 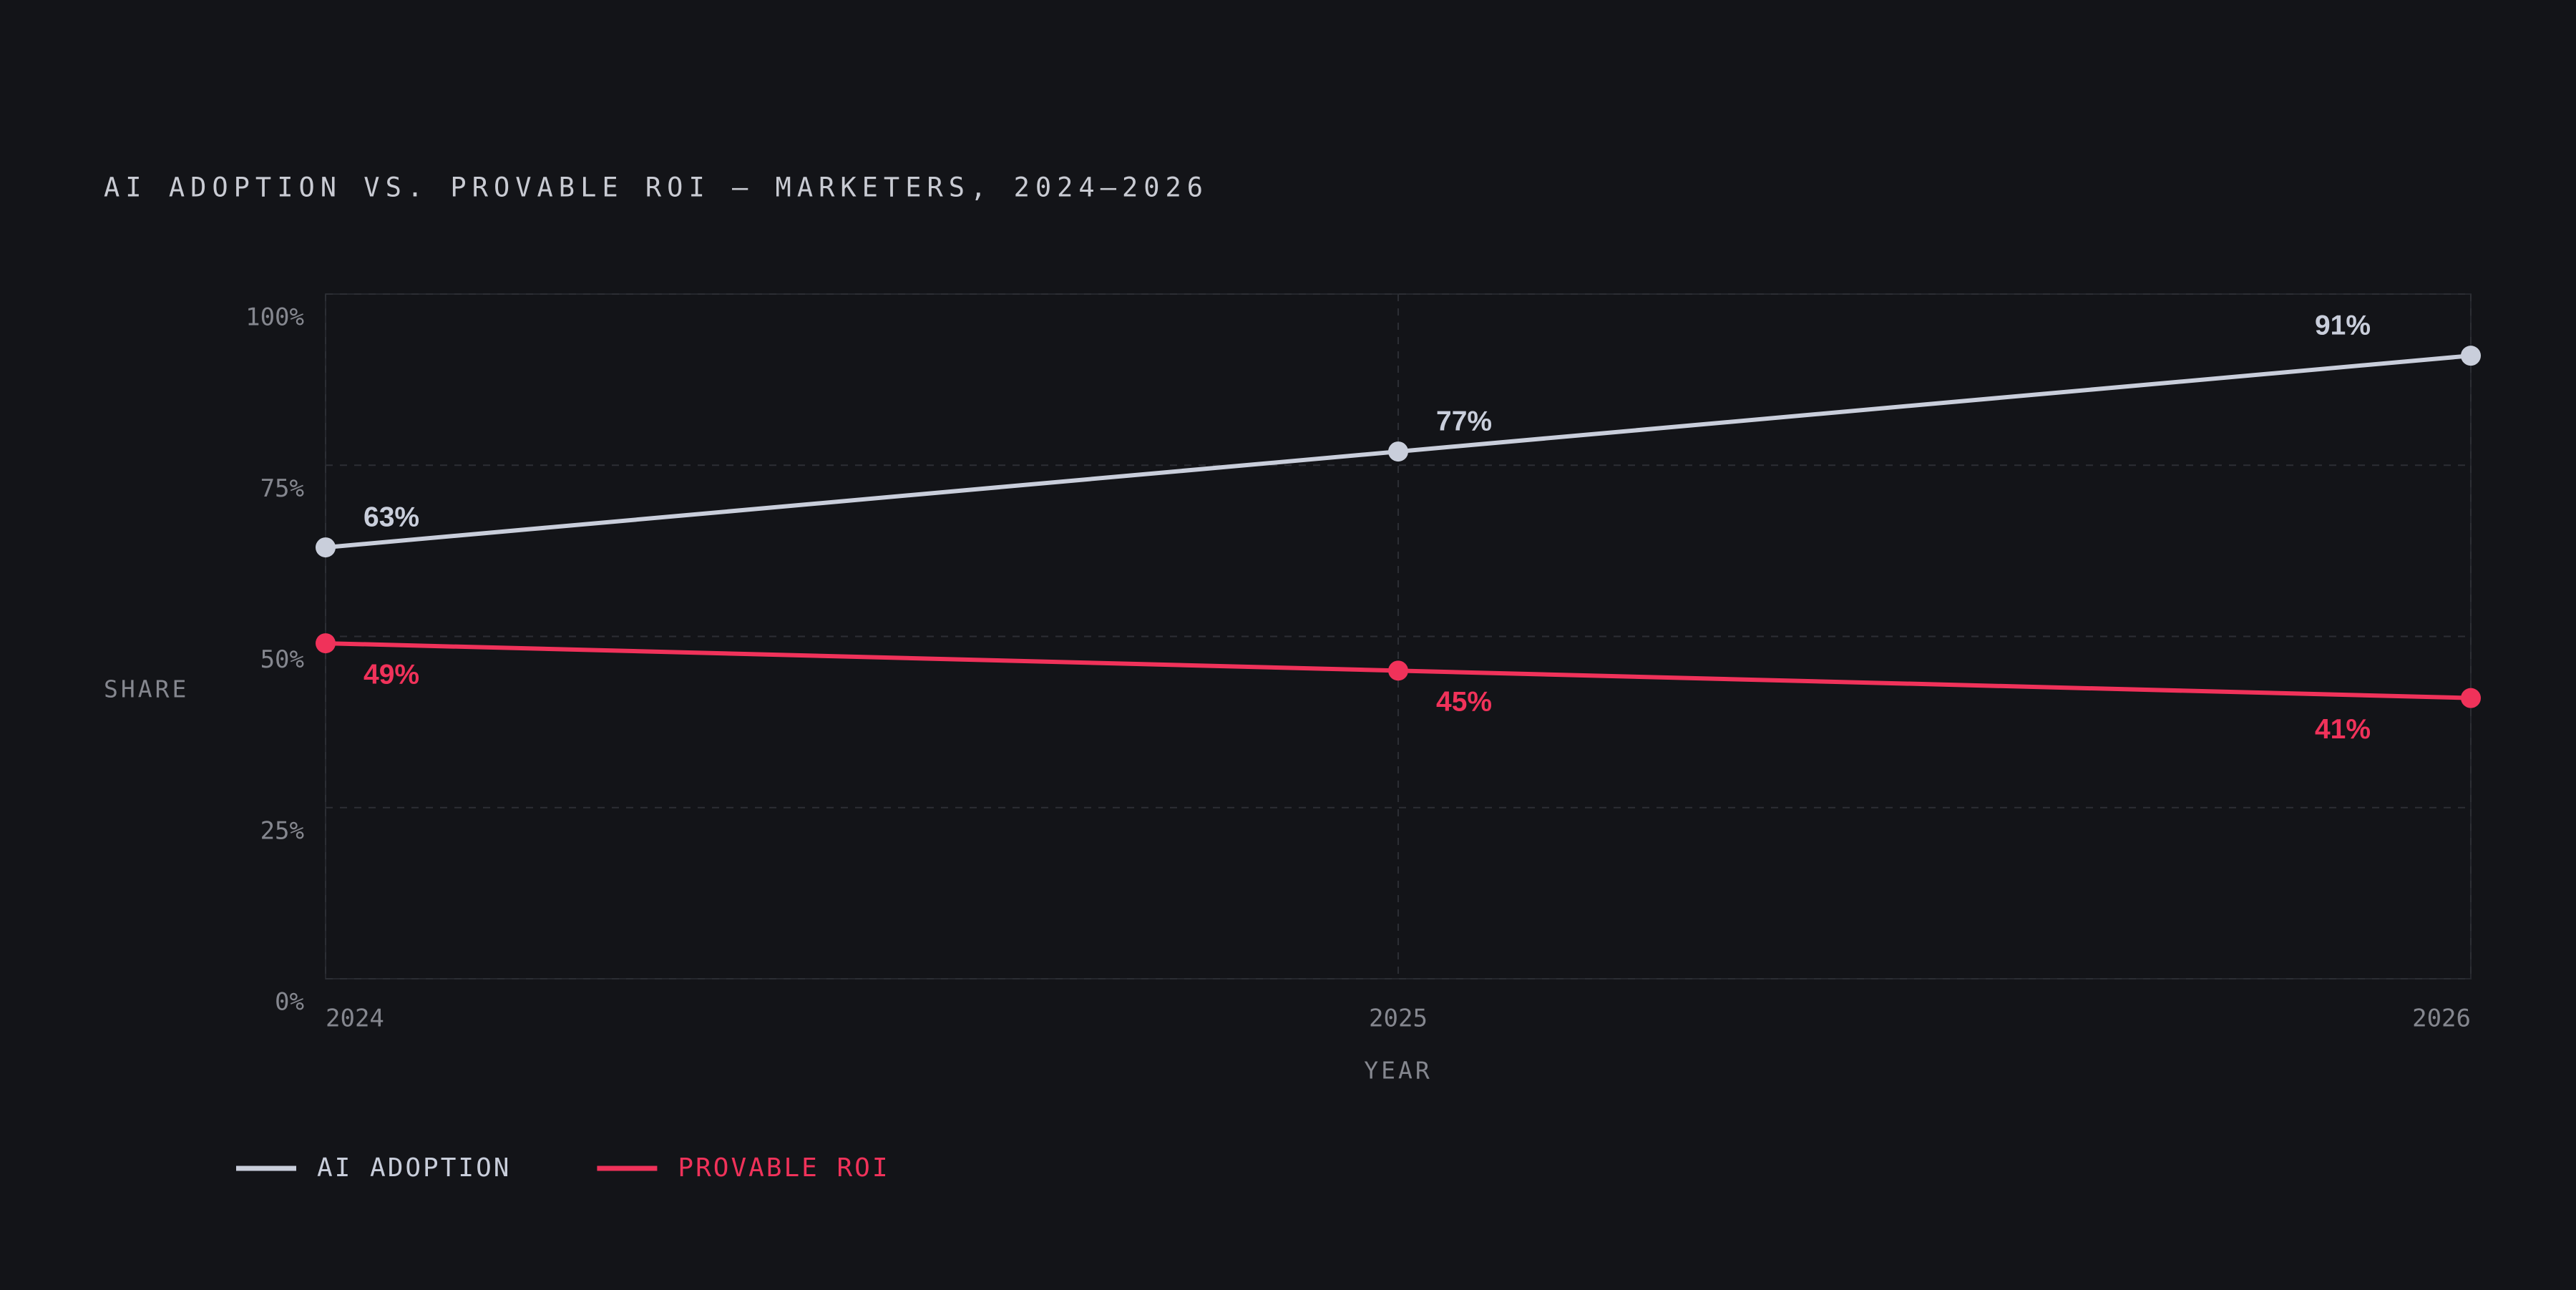 I want to click on y-axis-title: SHARE, so click(x=146, y=689).